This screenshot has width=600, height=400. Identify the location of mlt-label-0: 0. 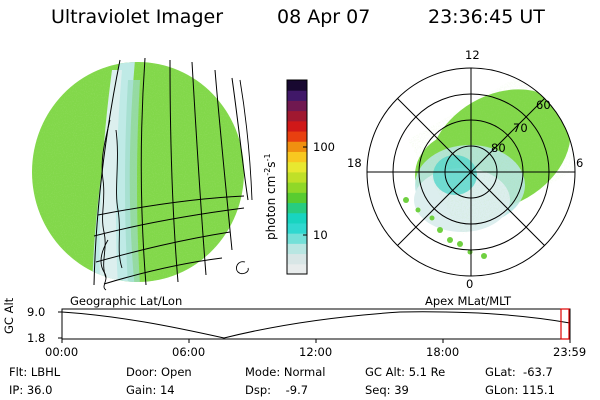
(470, 284).